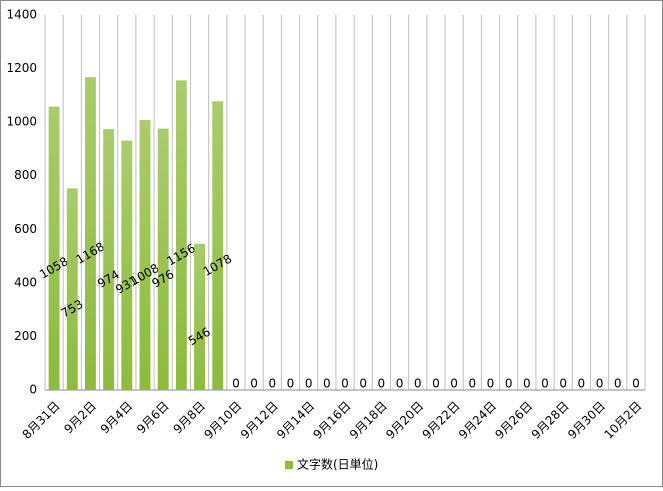 The height and width of the screenshot is (491, 663). Describe the element at coordinates (337, 464) in the screenshot. I see `legend-label: 文字数(日単位)` at that location.